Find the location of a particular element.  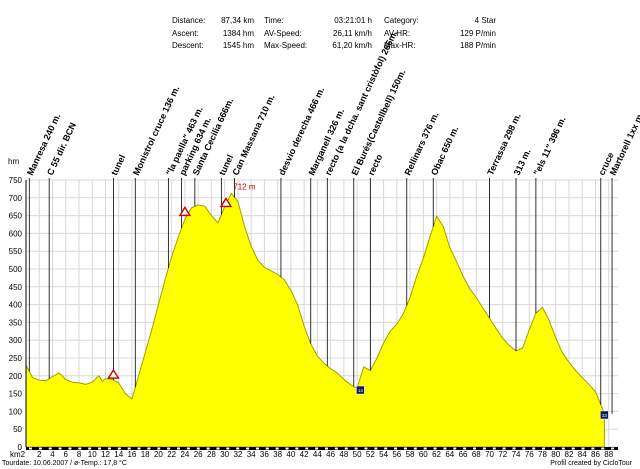

stat-value: 4 Star is located at coordinates (485, 20).